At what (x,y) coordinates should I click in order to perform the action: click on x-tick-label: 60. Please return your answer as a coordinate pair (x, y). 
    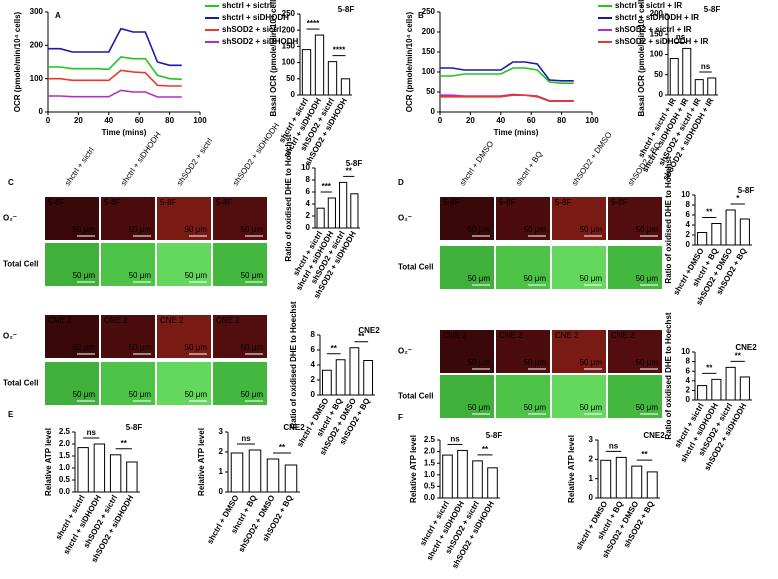
    Looking at the image, I should click on (139, 120).